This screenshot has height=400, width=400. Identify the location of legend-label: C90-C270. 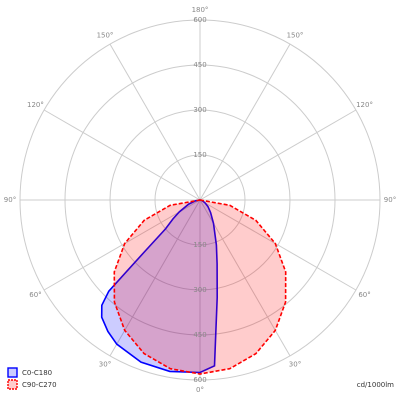
(39, 385).